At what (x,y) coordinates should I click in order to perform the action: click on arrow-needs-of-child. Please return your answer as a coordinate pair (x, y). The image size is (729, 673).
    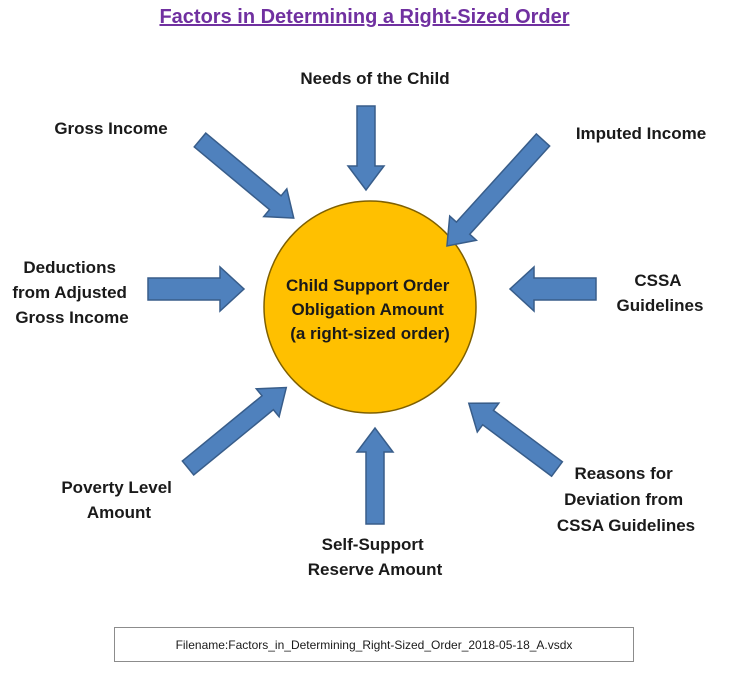
    Looking at the image, I should click on (366, 148).